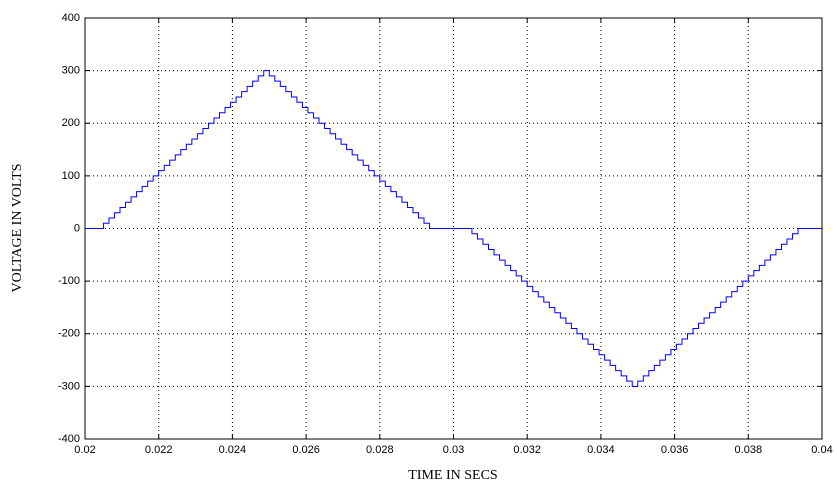 This screenshot has height=486, width=837. Describe the element at coordinates (159, 450) in the screenshot. I see `x-tick-label: 0.022` at that location.